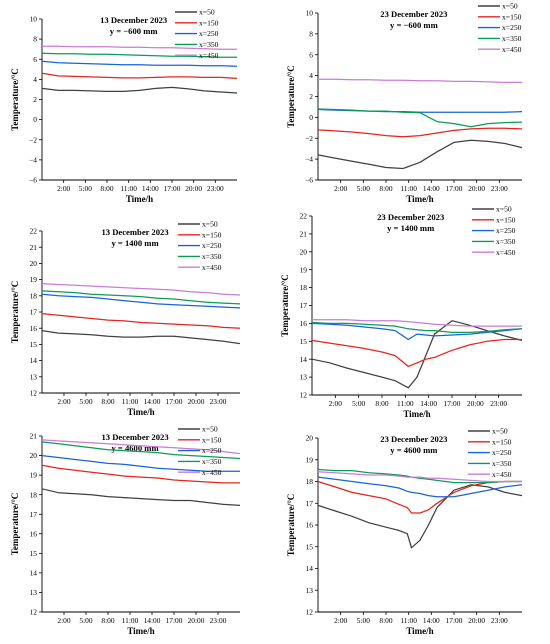 The height and width of the screenshot is (644, 550). I want to click on y-tick-label: 22, so click(304, 216).